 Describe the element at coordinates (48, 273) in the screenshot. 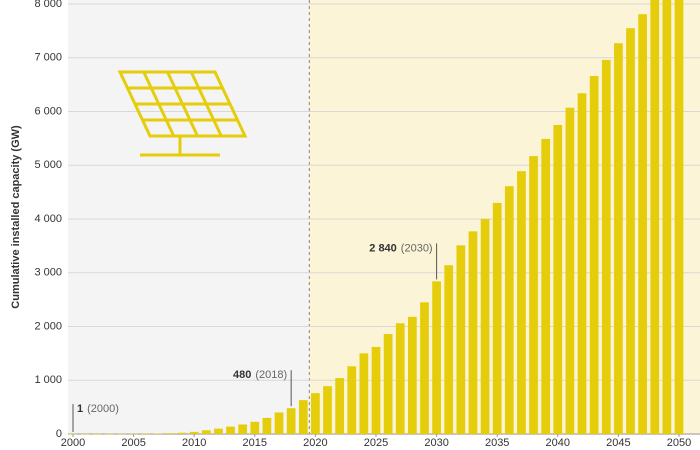

I see `y-tick-label: 3 000` at that location.